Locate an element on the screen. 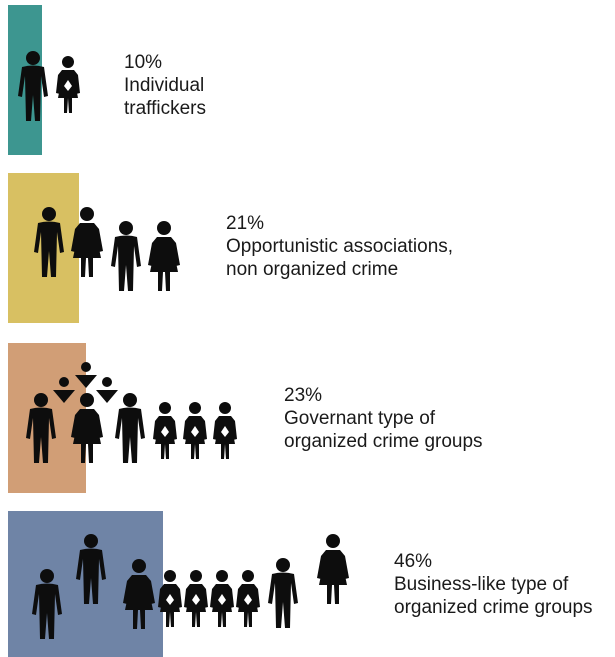 The image size is (615, 657). category-label-line: non organized crime is located at coordinates (312, 269).